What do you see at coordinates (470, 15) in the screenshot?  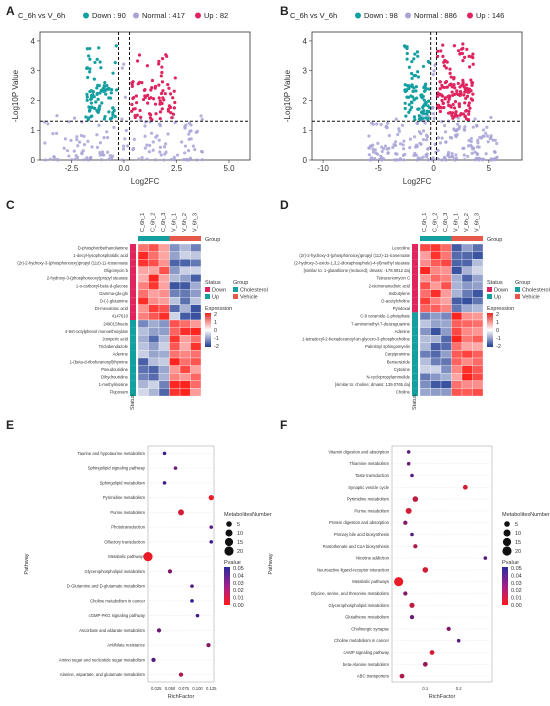 I see `legend-up-swatch` at bounding box center [470, 15].